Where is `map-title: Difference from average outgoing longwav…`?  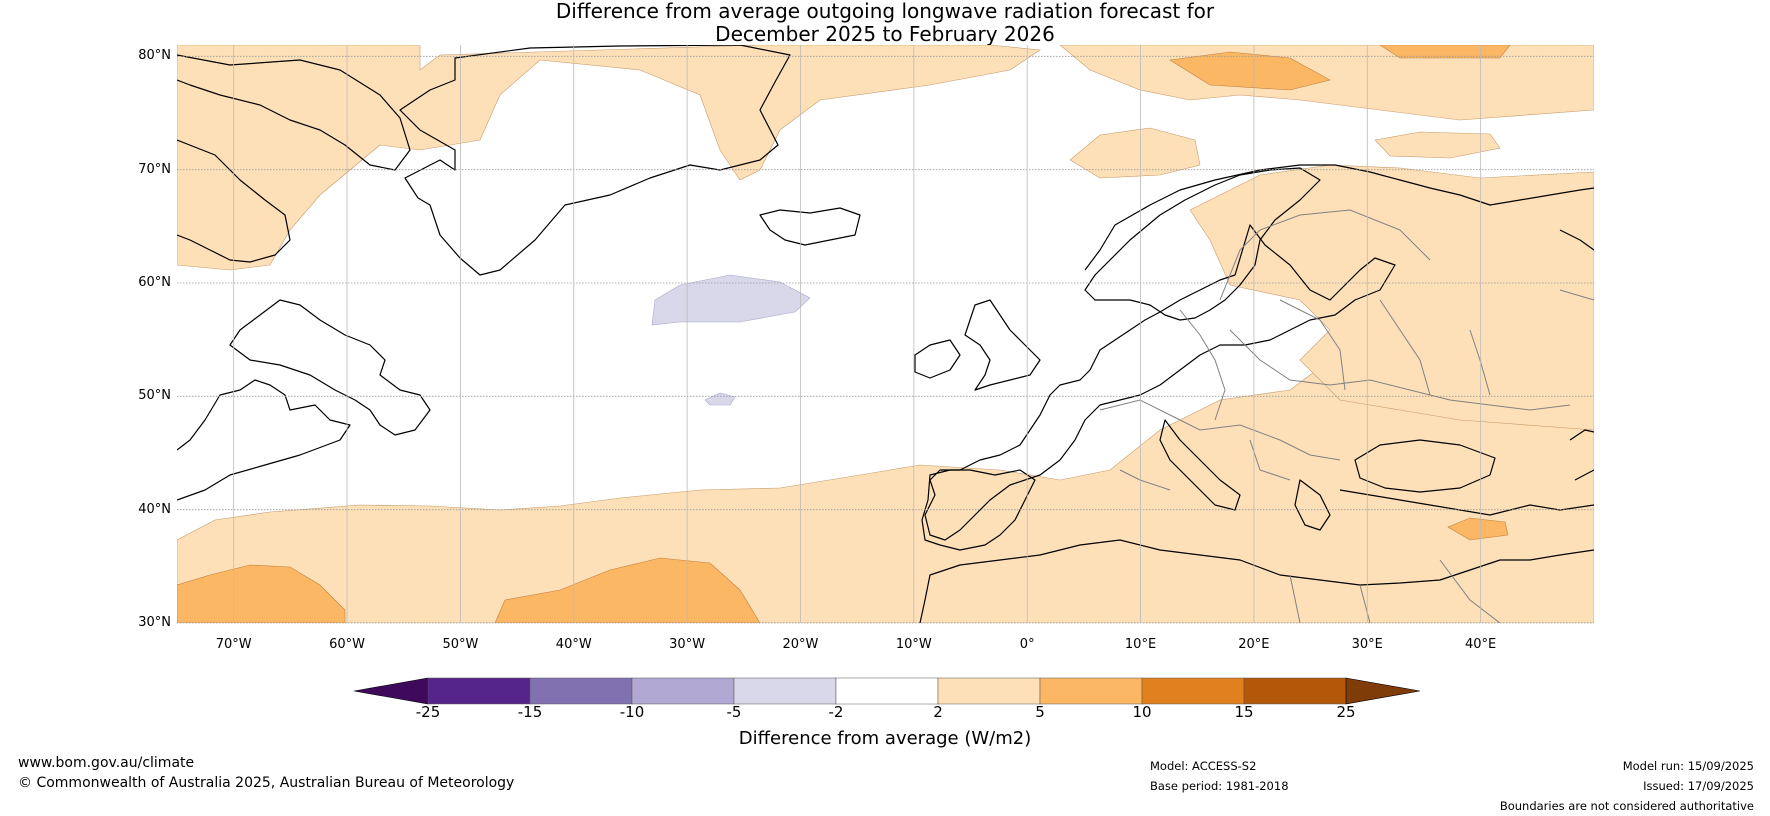 map-title: Difference from average outgoing longwav… is located at coordinates (885, 23).